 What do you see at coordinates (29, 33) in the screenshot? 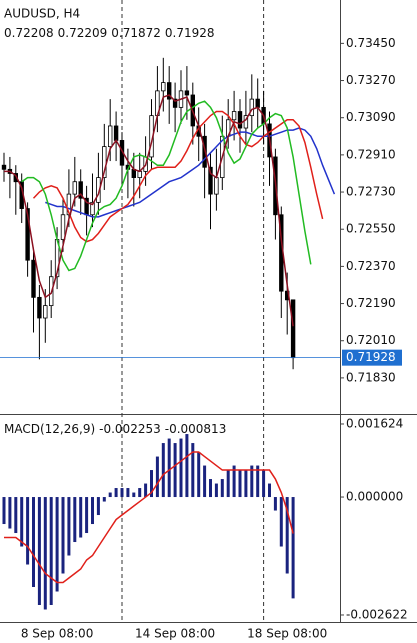
I see `open-value: 0.72208` at bounding box center [29, 33].